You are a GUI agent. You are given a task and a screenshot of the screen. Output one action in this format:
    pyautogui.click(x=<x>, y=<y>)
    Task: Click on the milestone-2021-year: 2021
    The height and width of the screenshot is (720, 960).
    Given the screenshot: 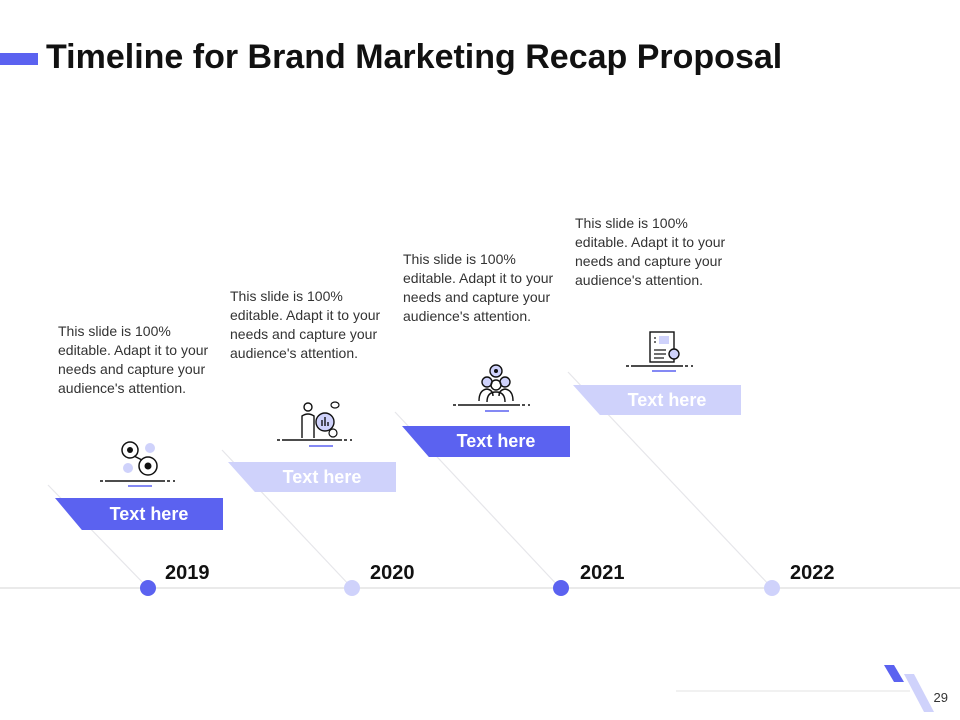 What is the action you would take?
    pyautogui.click(x=602, y=573)
    